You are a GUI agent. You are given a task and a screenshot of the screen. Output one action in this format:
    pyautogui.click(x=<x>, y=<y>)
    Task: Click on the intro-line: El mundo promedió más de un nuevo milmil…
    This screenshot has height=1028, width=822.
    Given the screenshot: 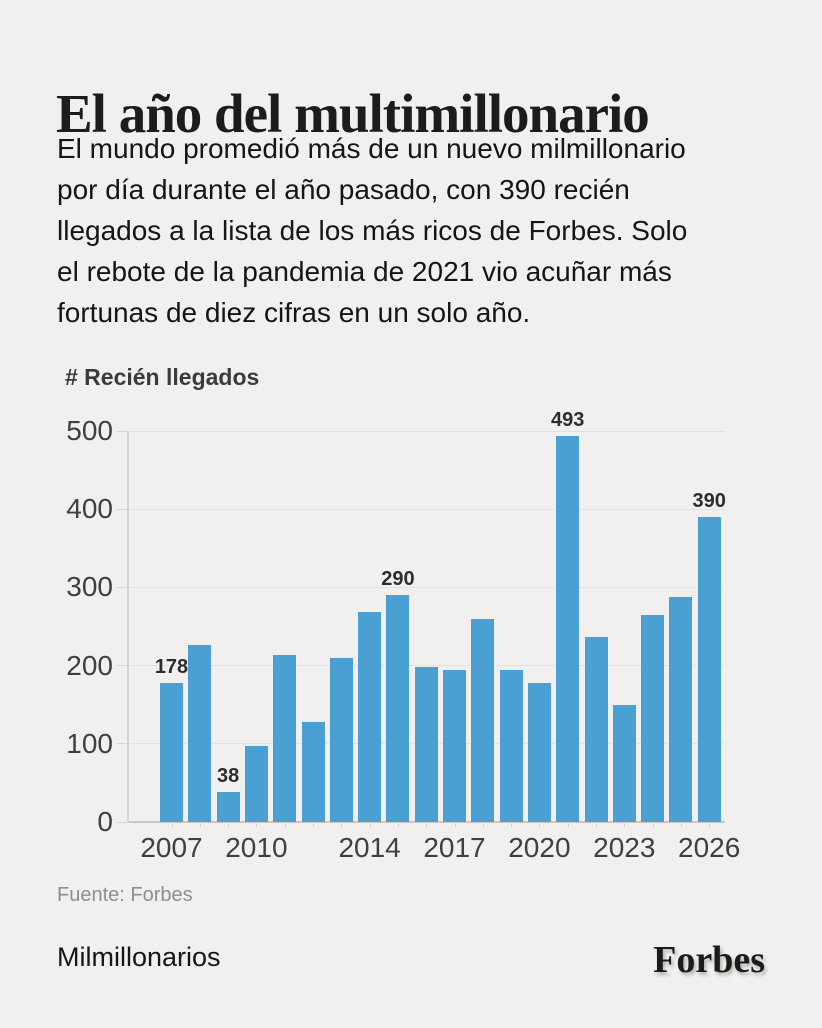 What is the action you would take?
    pyautogui.click(x=371, y=148)
    